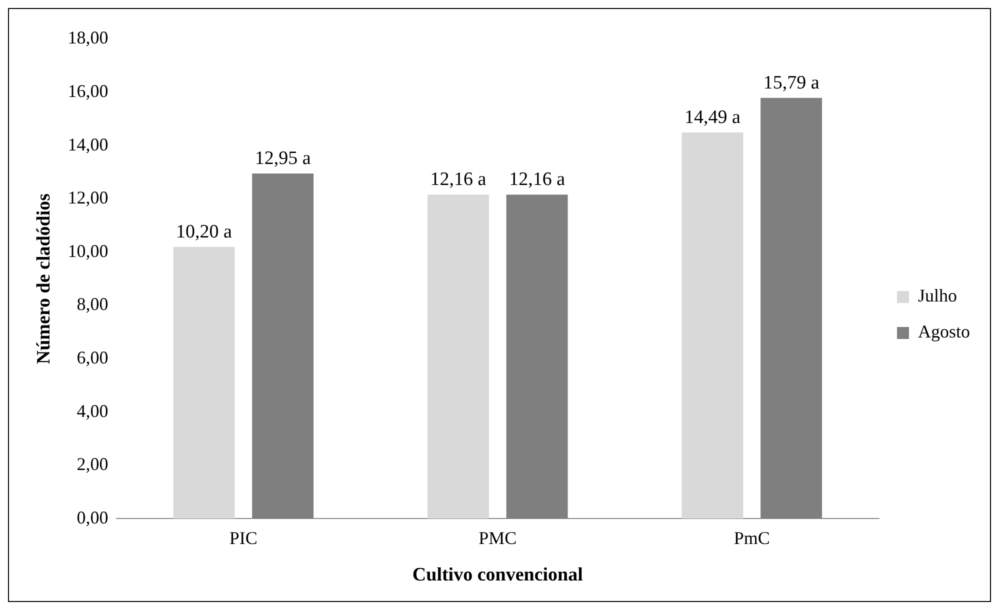 The width and height of the screenshot is (999, 610). Describe the element at coordinates (283, 159) in the screenshot. I see `data-label: 12,95 a` at that location.